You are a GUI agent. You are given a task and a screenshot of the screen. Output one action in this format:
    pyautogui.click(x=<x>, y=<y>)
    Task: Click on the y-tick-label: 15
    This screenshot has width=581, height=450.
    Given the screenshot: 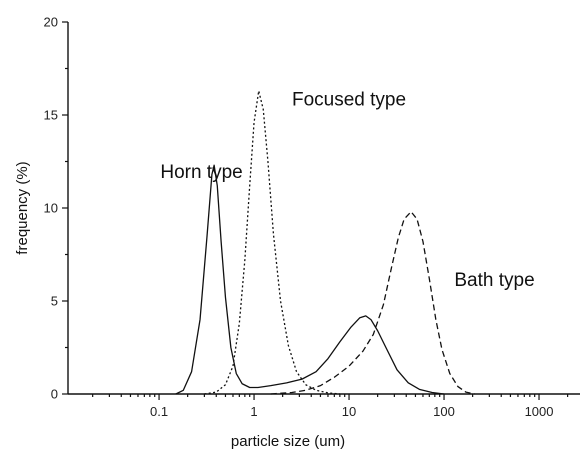 What is the action you would take?
    pyautogui.click(x=51, y=115)
    